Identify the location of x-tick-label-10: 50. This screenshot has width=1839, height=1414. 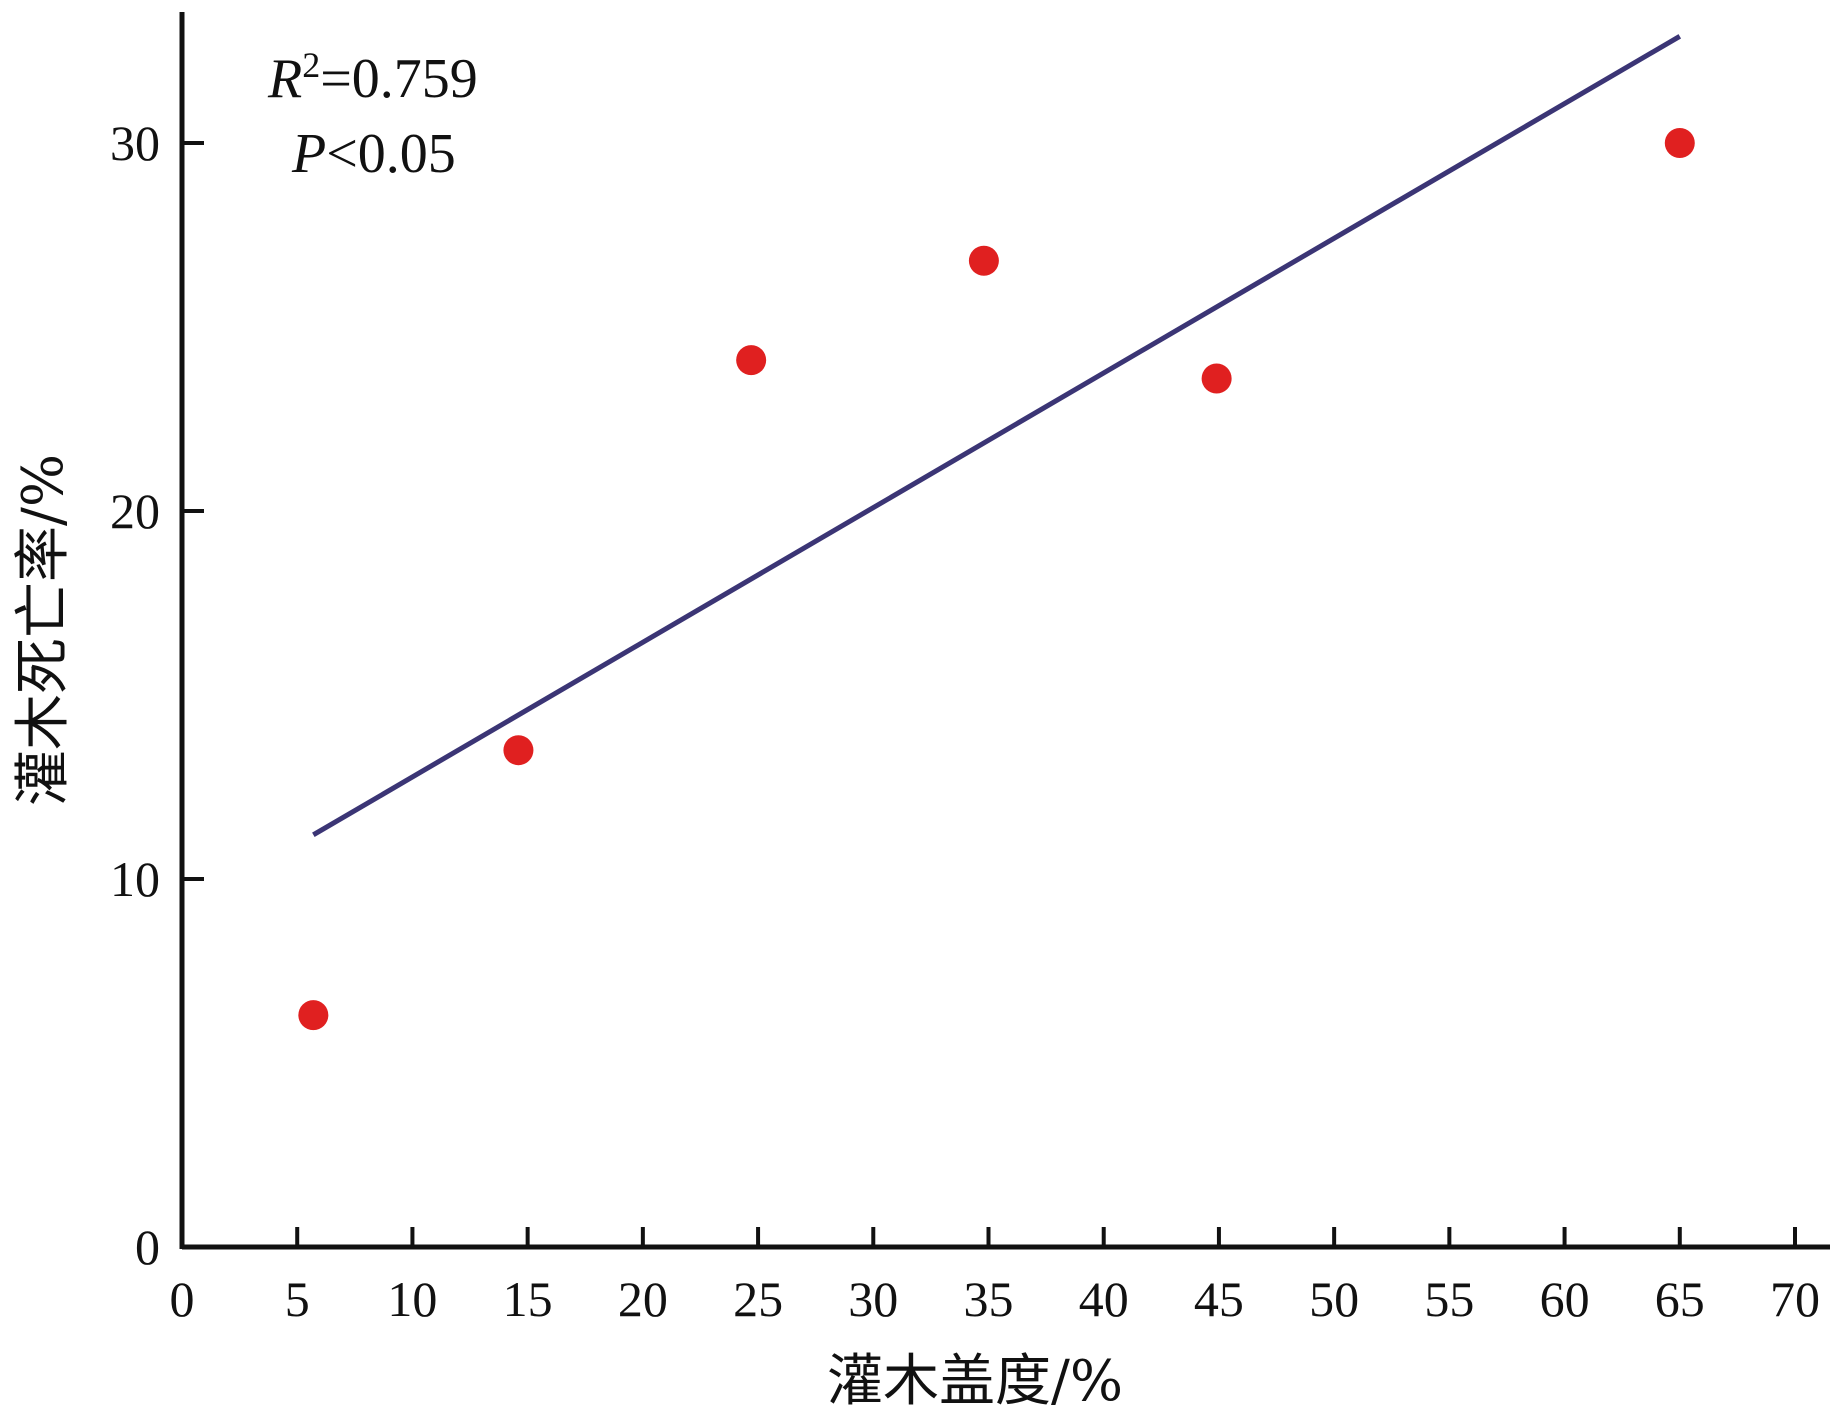
(1334, 1299).